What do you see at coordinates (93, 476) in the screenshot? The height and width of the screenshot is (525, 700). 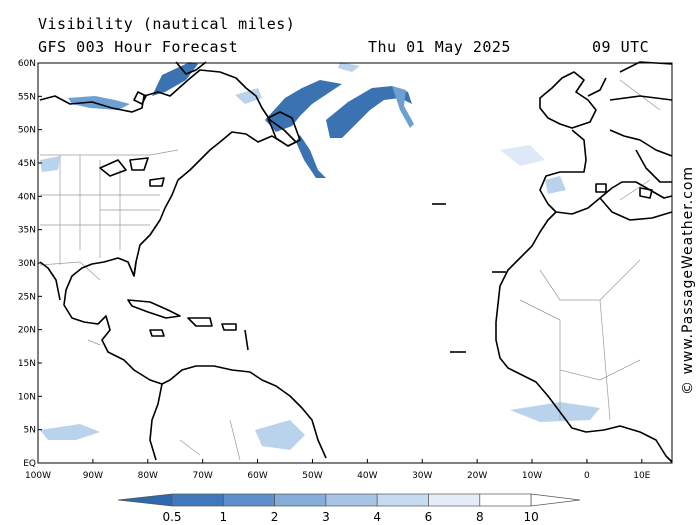 I see `longitude-label: 90W` at bounding box center [93, 476].